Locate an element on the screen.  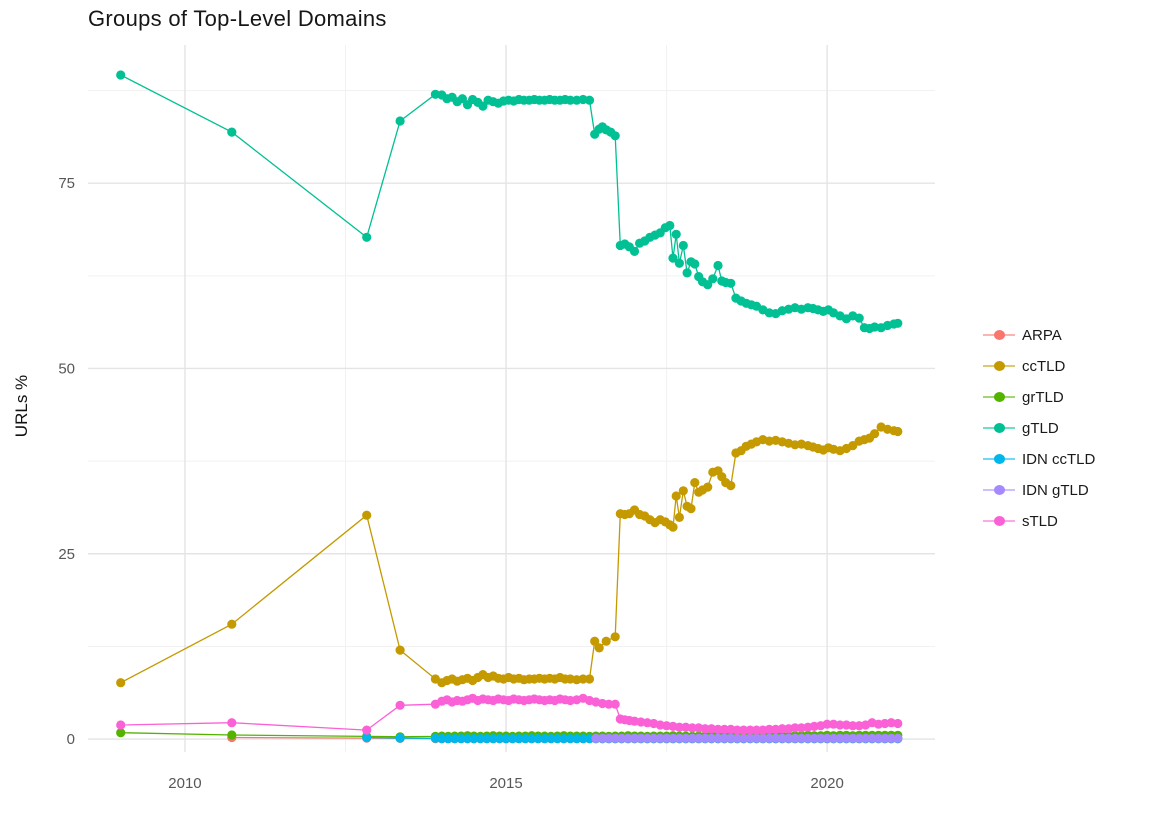
legend-item-IDN-ccTLD: IDN ccTLD is located at coordinates (1039, 459).